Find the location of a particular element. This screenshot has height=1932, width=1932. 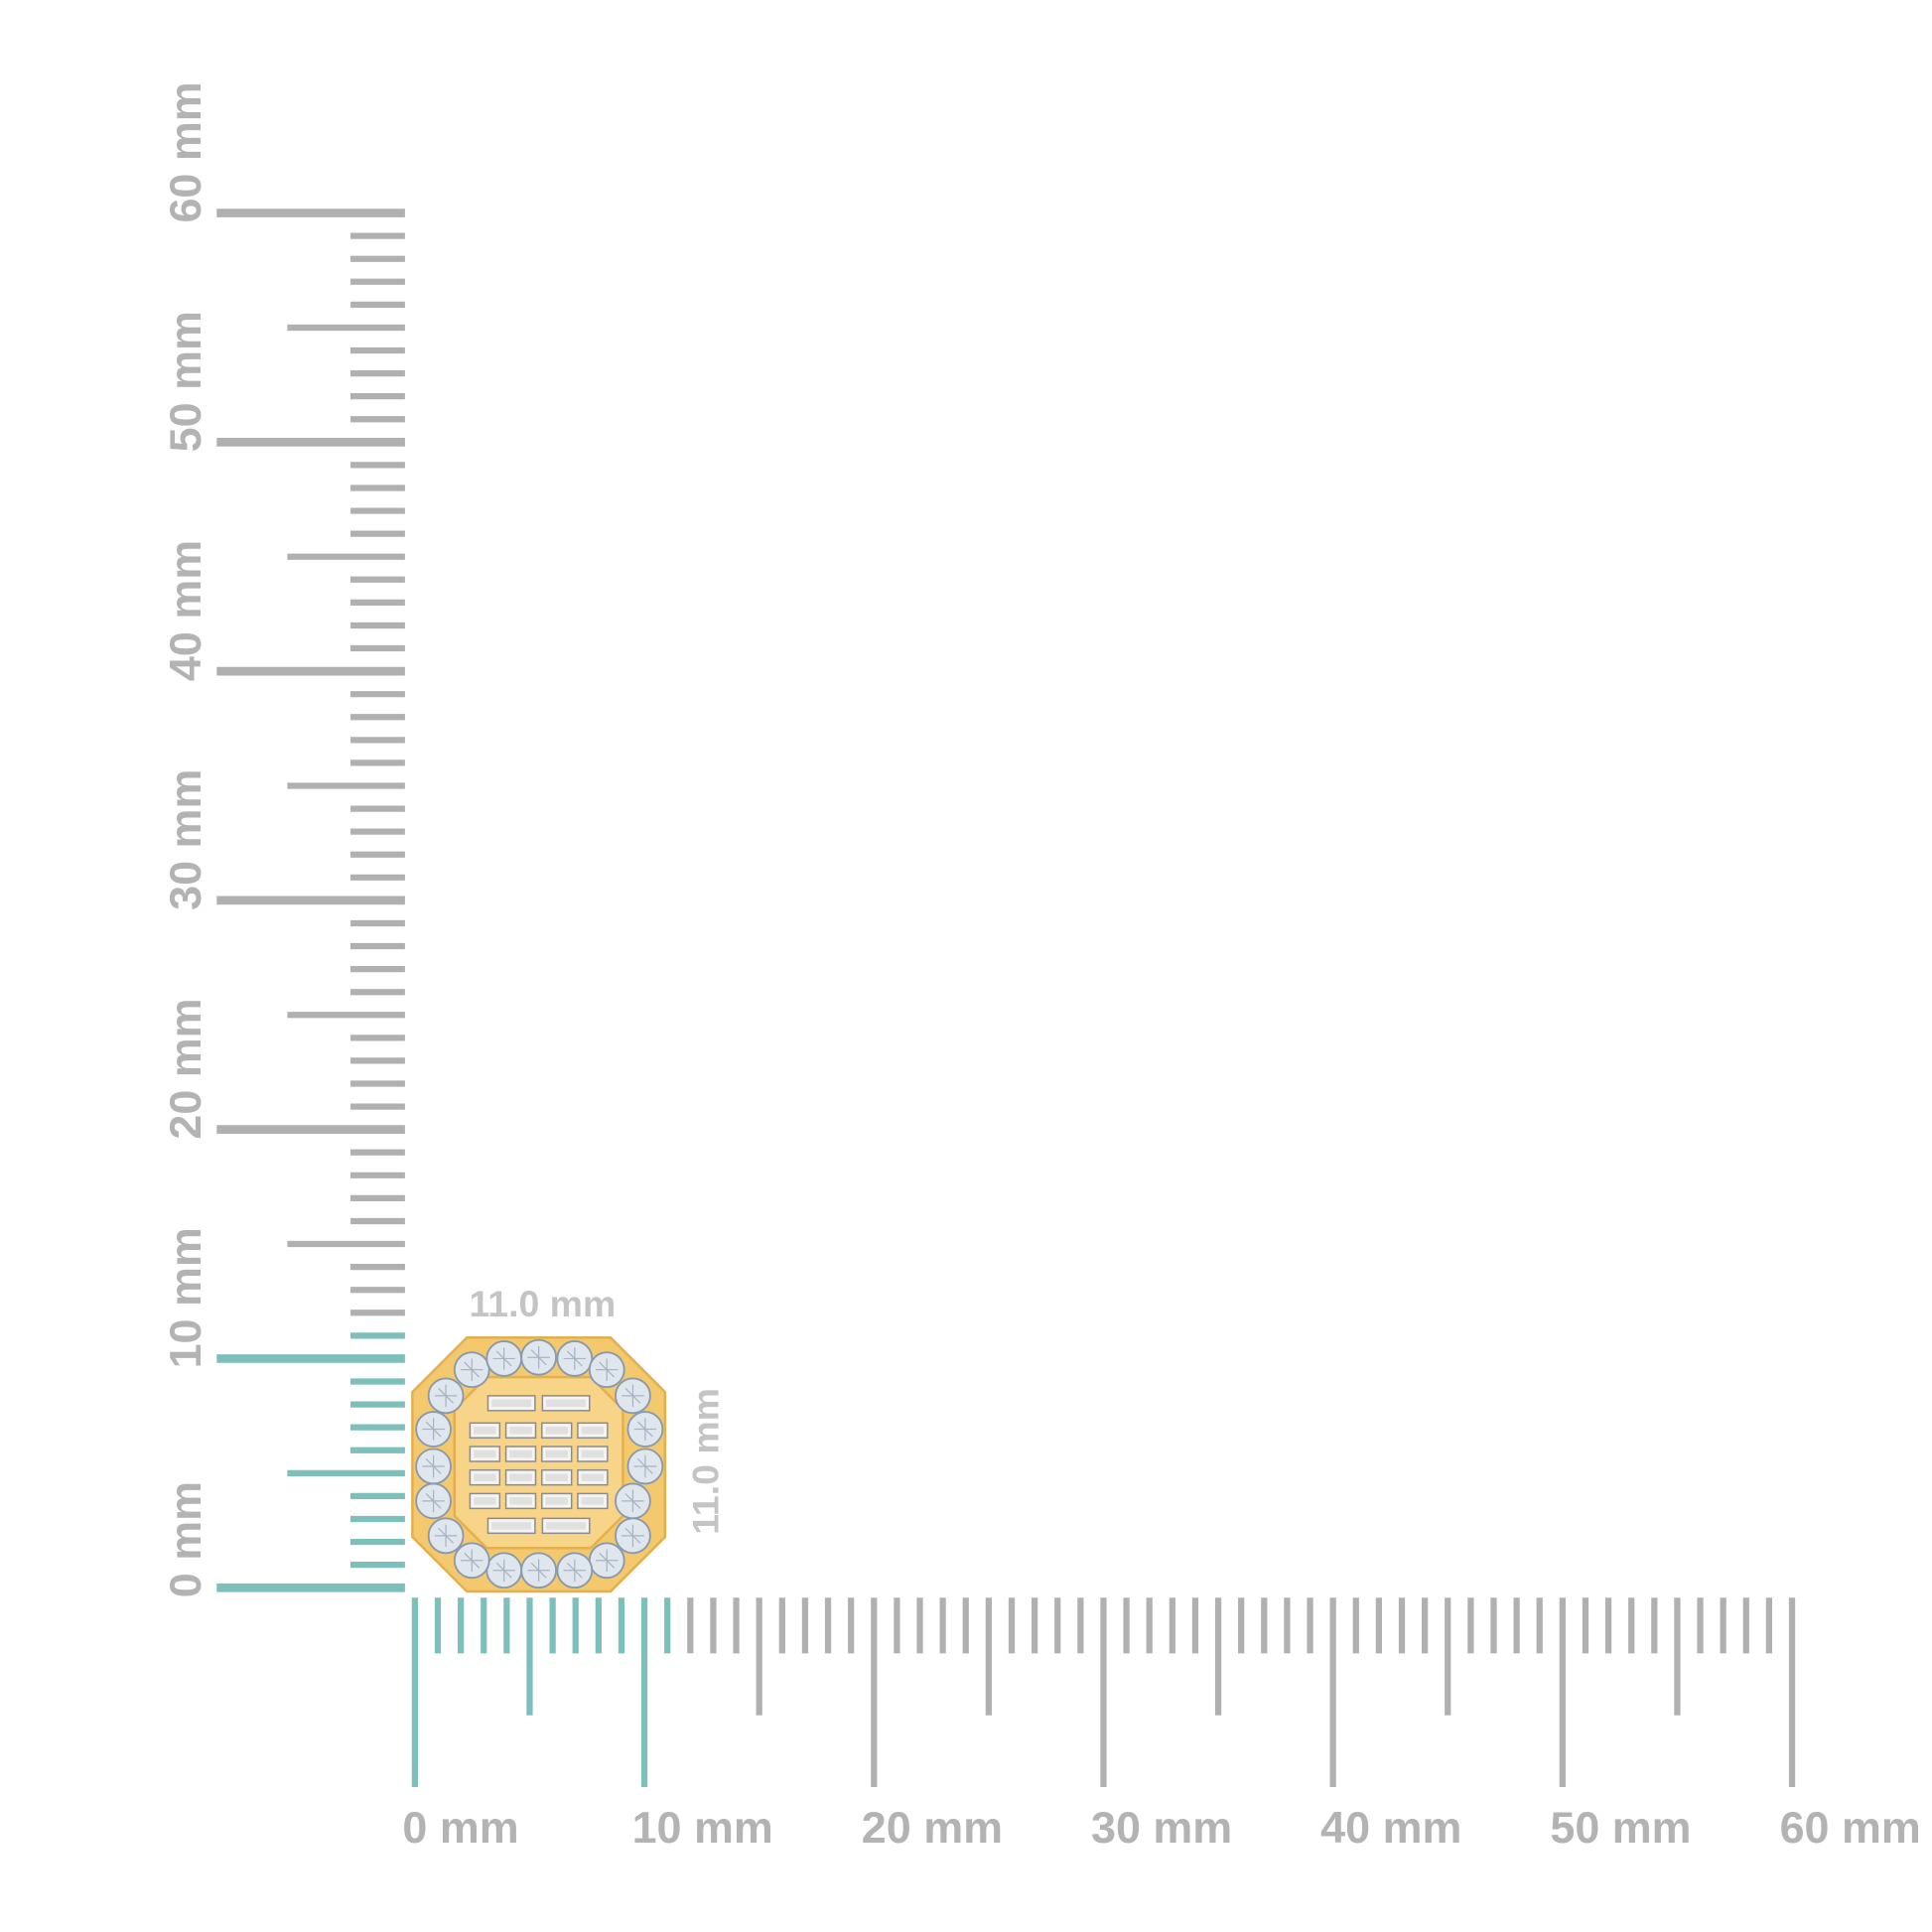

vertical-label-50: 50 mm is located at coordinates (185, 381).